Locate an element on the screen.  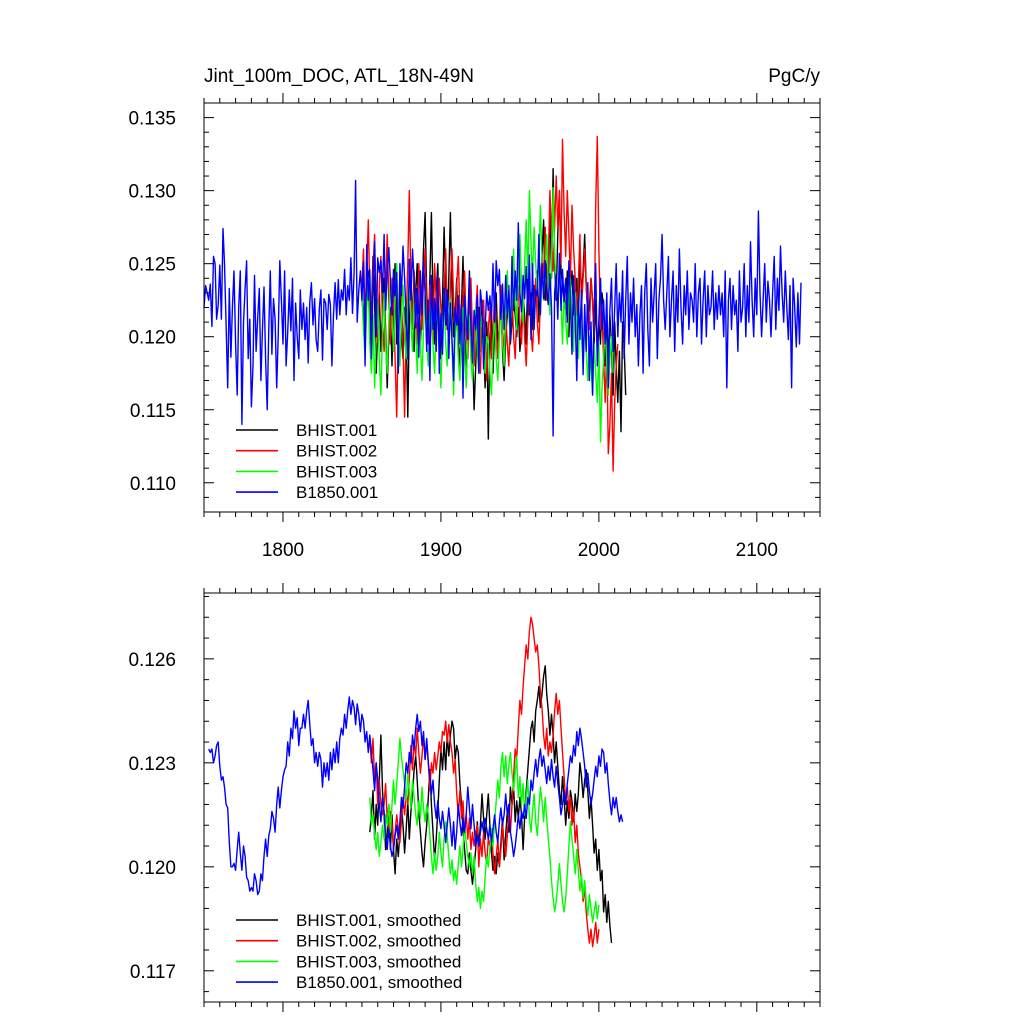
top-chart-x-tick-label: 2100 is located at coordinates (757, 550).